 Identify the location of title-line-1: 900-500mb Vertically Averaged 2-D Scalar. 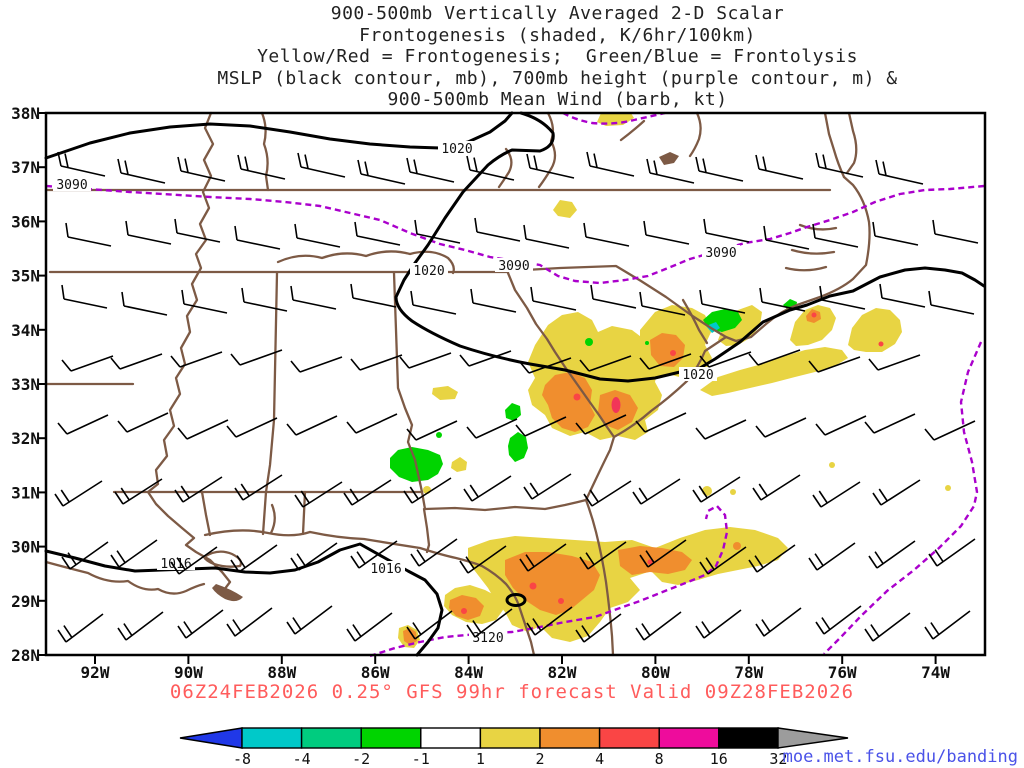
(557, 13).